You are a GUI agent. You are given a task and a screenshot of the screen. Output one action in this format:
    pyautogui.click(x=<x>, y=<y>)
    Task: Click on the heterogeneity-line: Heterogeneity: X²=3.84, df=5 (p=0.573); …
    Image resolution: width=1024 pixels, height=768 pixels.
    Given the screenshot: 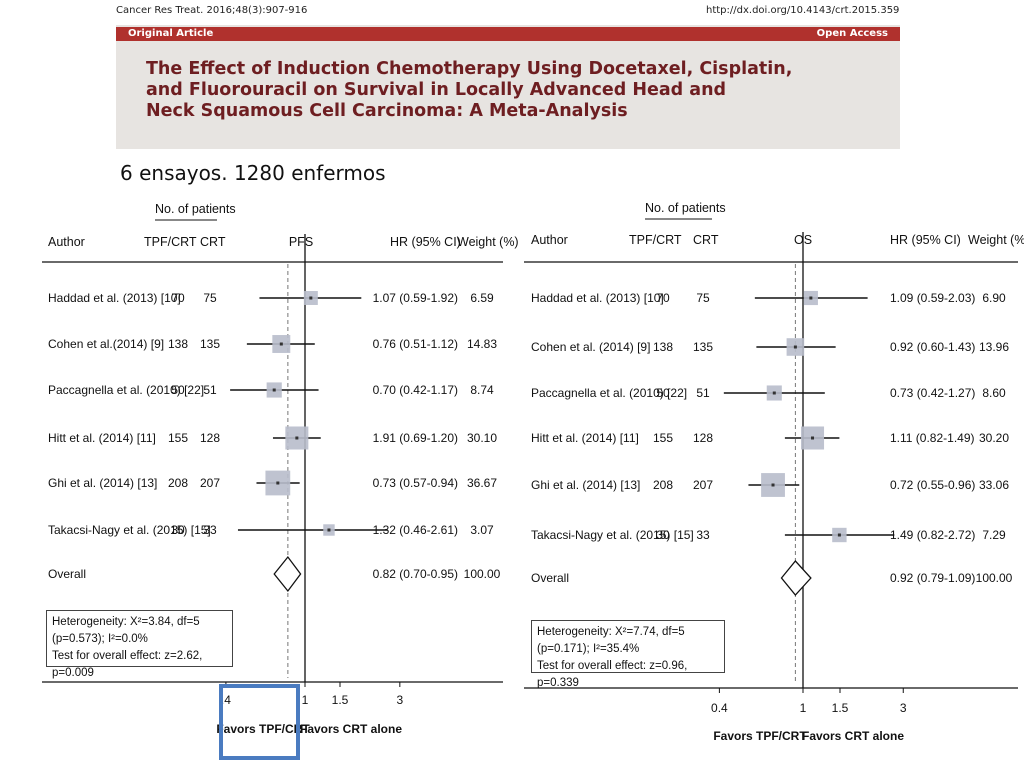 What is the action you would take?
    pyautogui.click(x=126, y=630)
    